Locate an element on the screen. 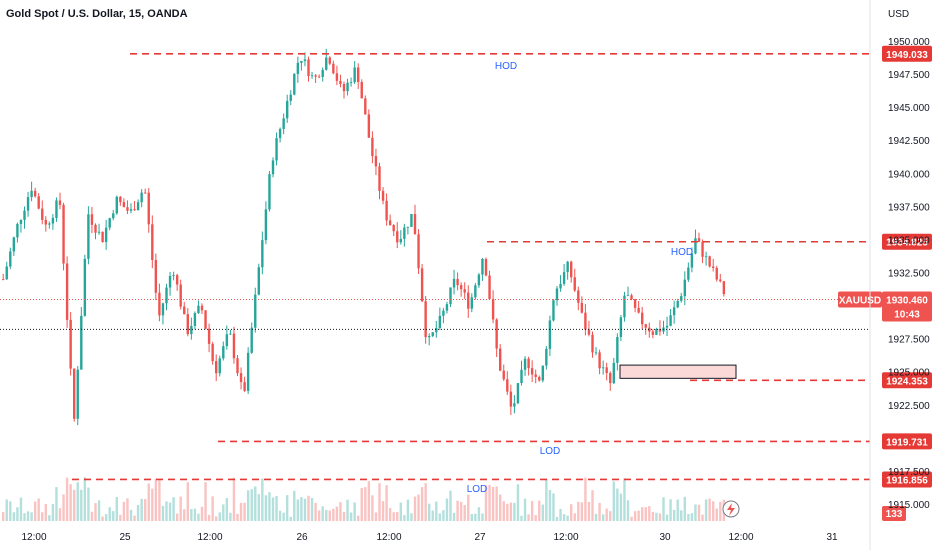  symbol-title: Gold Spot / U.S. Dollar, 15, OANDA is located at coordinates (97, 14).